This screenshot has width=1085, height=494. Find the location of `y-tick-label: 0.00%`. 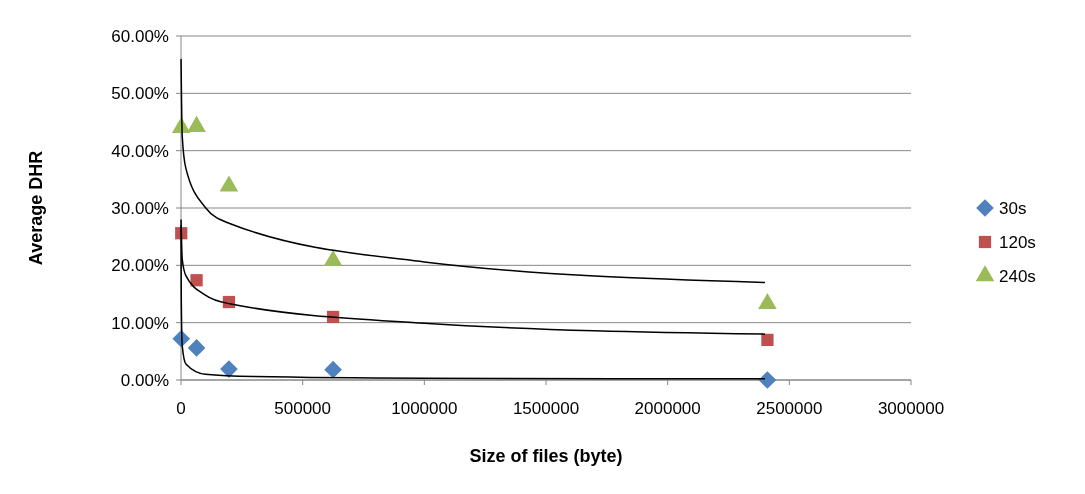

y-tick-label: 0.00% is located at coordinates (144, 380).